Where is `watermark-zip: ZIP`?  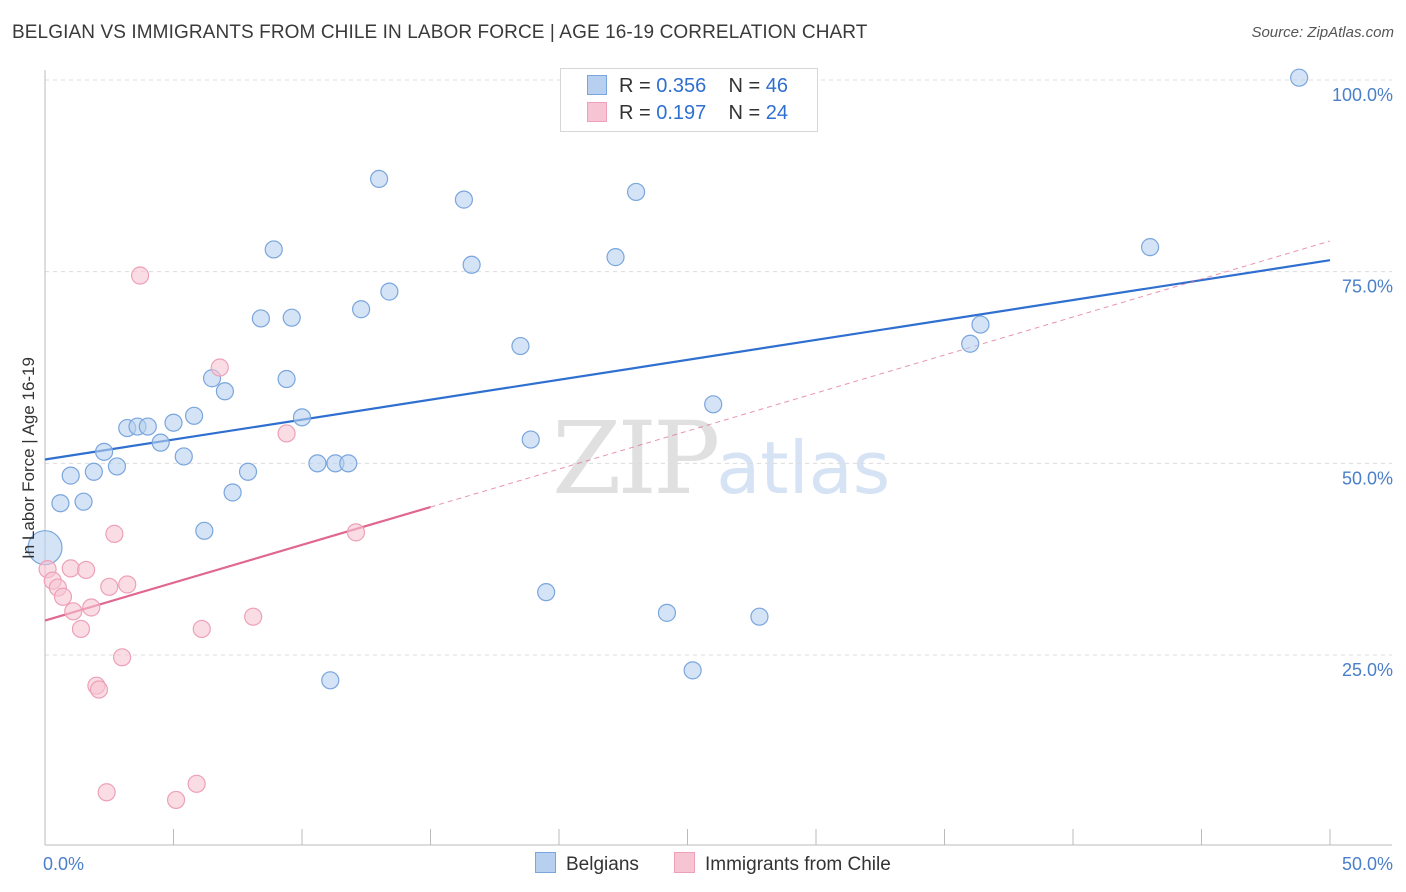
watermark-zip: ZIP is located at coordinates (636, 458).